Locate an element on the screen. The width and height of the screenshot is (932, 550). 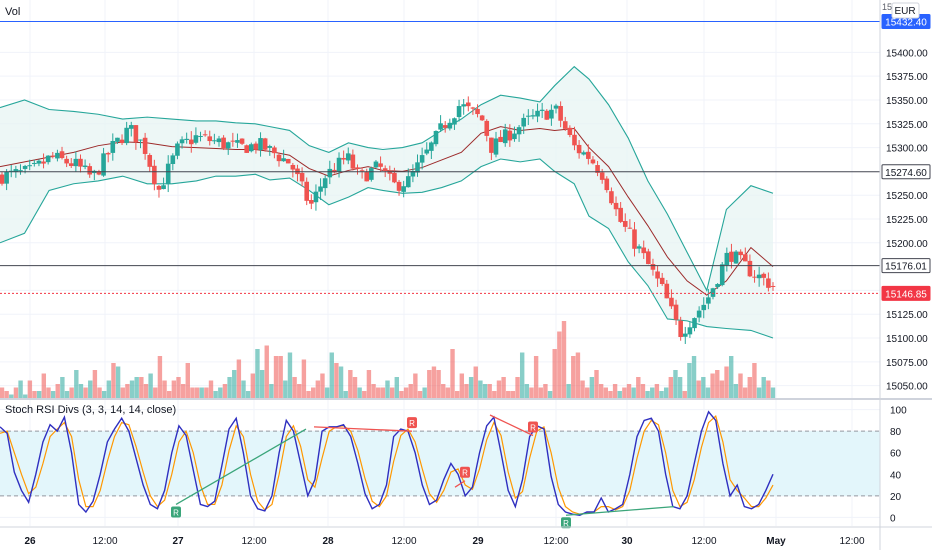
time-tick-label: 28 is located at coordinates (328, 541).